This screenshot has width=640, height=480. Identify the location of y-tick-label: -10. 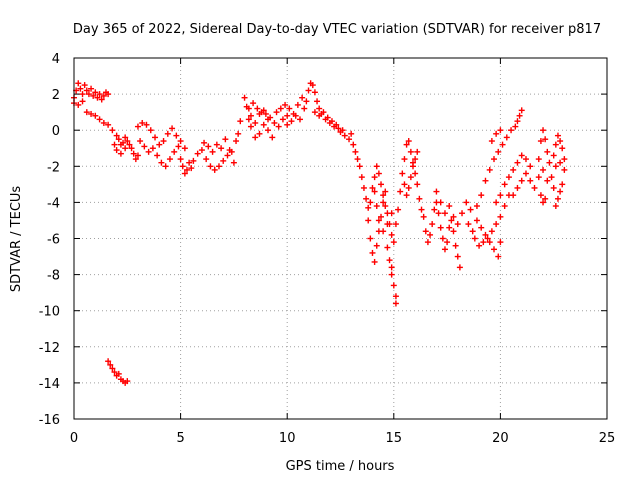
(49, 312).